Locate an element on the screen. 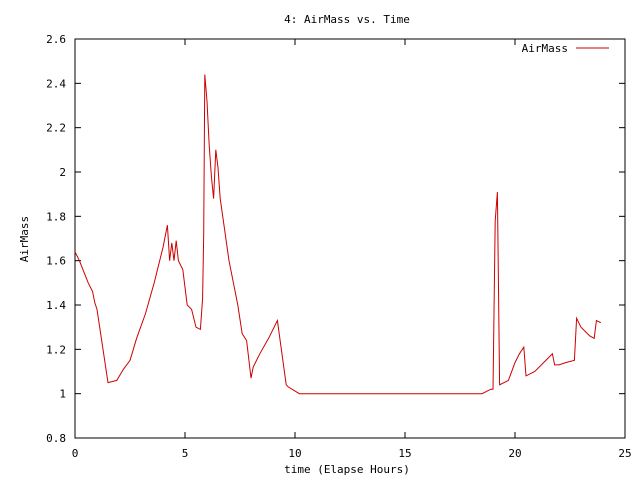  x-tick-label: 10 is located at coordinates (294, 453).